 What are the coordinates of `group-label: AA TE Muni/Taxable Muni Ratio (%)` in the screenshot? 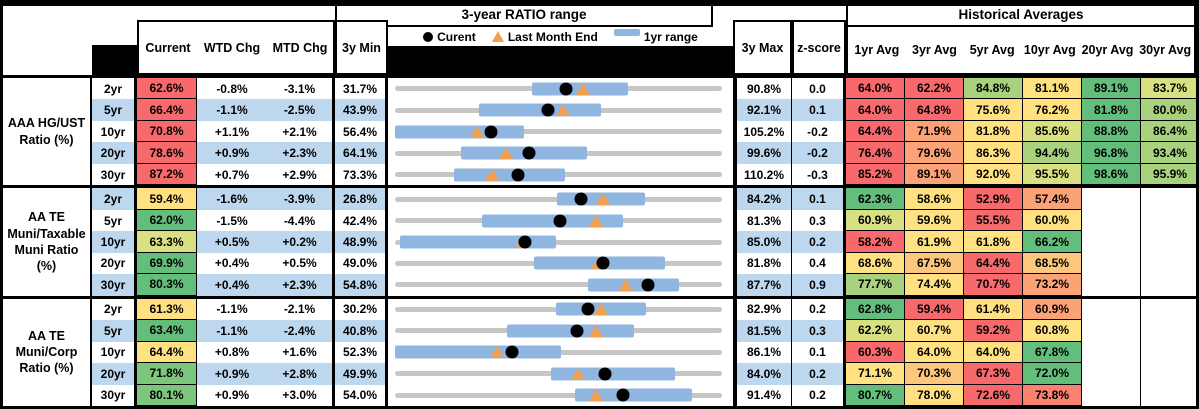 It's located at (46, 242).